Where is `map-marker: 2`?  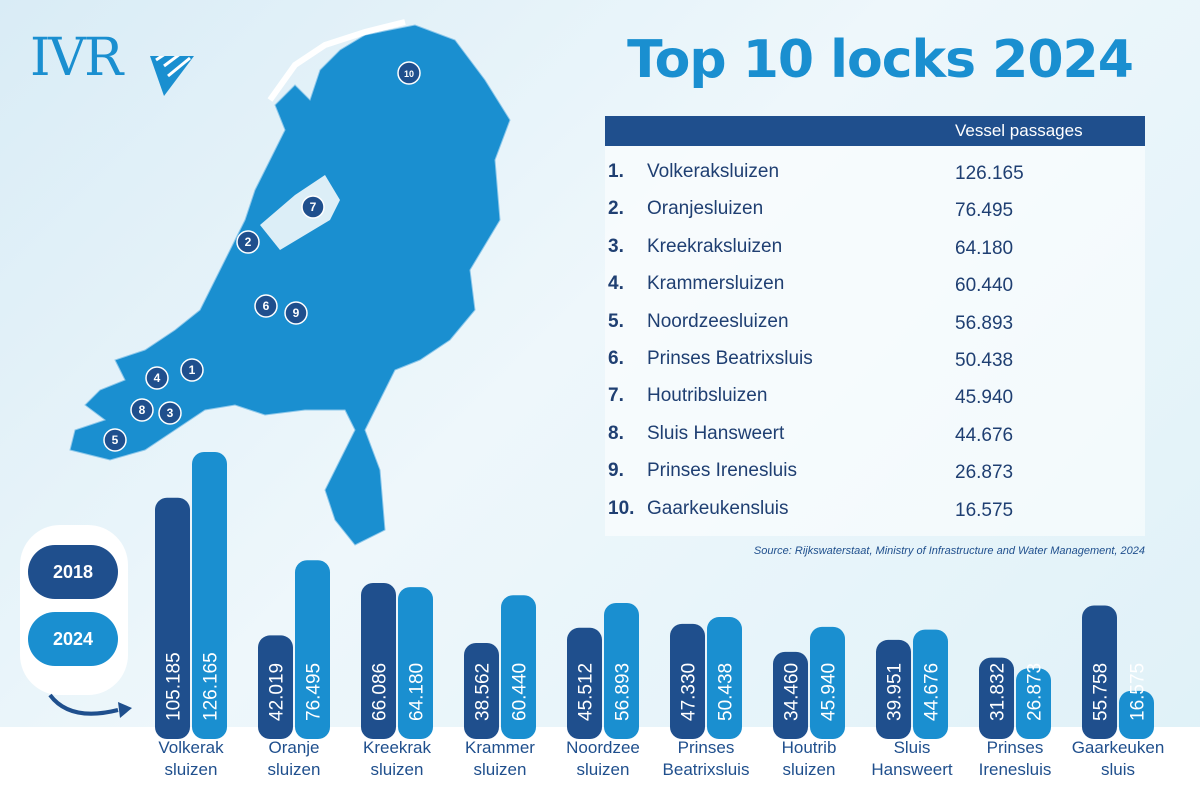
map-marker: 2 is located at coordinates (248, 242).